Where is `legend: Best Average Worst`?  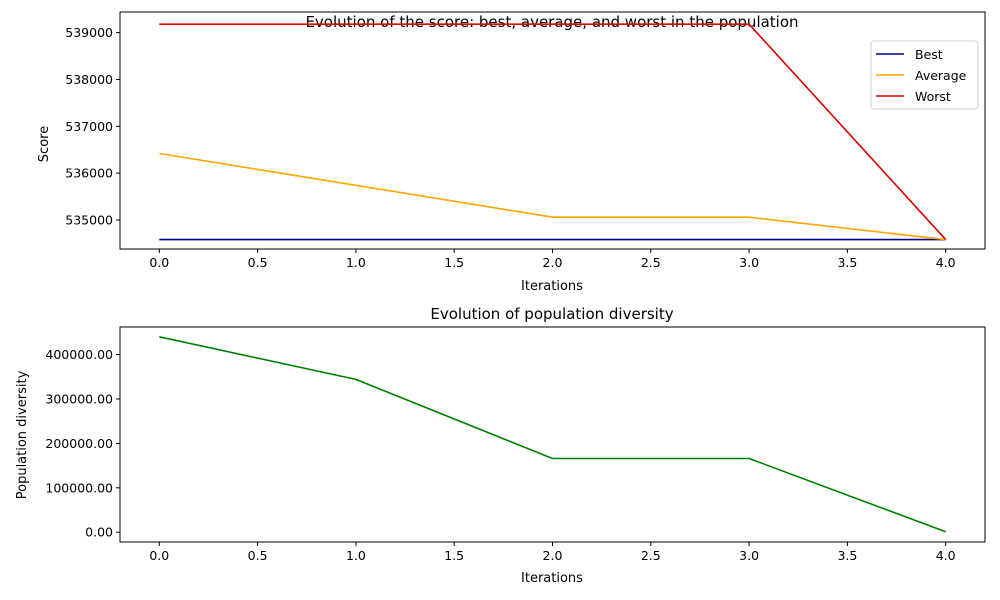
legend: Best Average Worst is located at coordinates (924, 75).